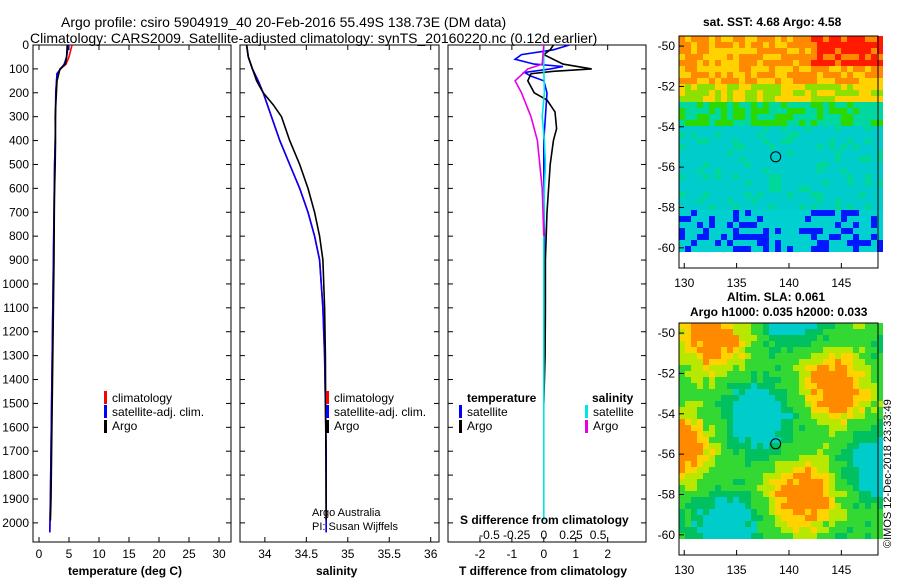 Image resolution: width=900 pixels, height=580 pixels. What do you see at coordinates (667, 167) in the screenshot?
I see `lat-tick-label: -56` at bounding box center [667, 167].